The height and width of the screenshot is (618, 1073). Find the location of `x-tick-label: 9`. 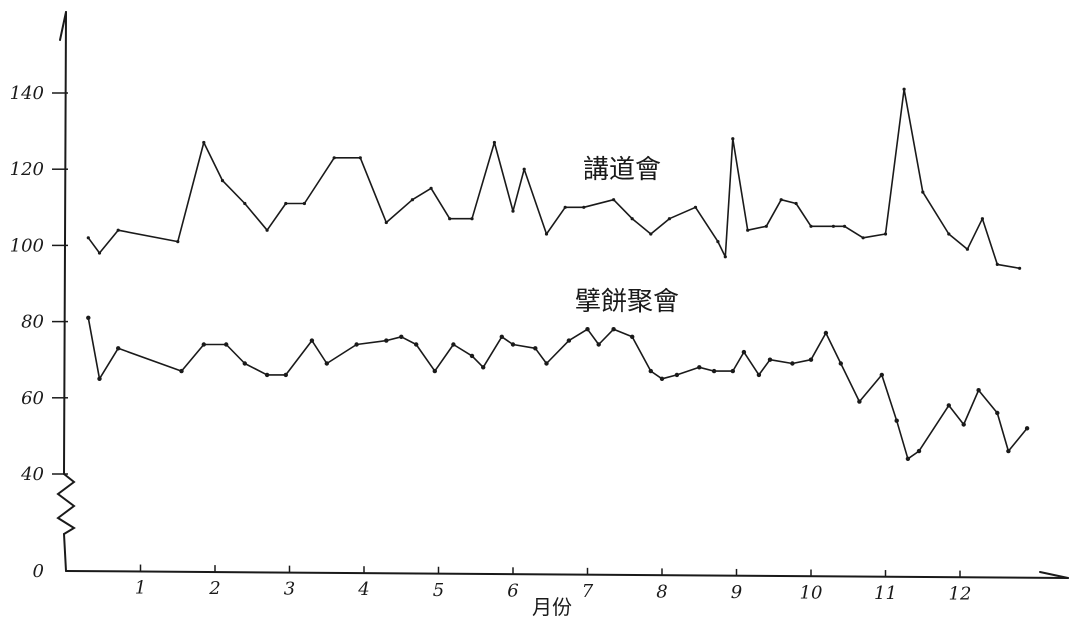

x-tick-label: 9 is located at coordinates (736, 592).